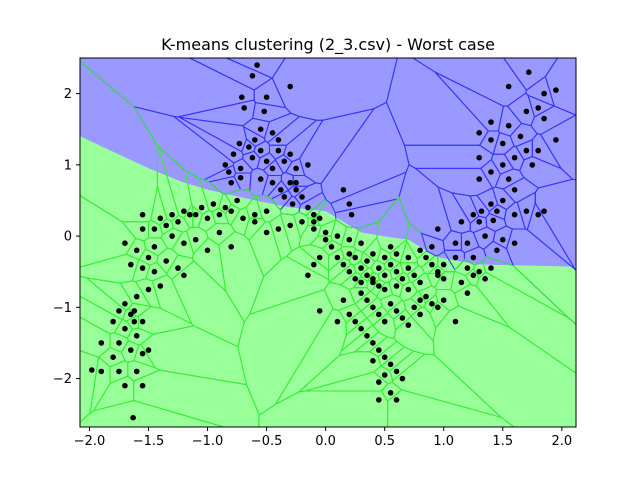 Image resolution: width=640 pixels, height=480 pixels. I want to click on x-tick-label: 0.0, so click(325, 441).